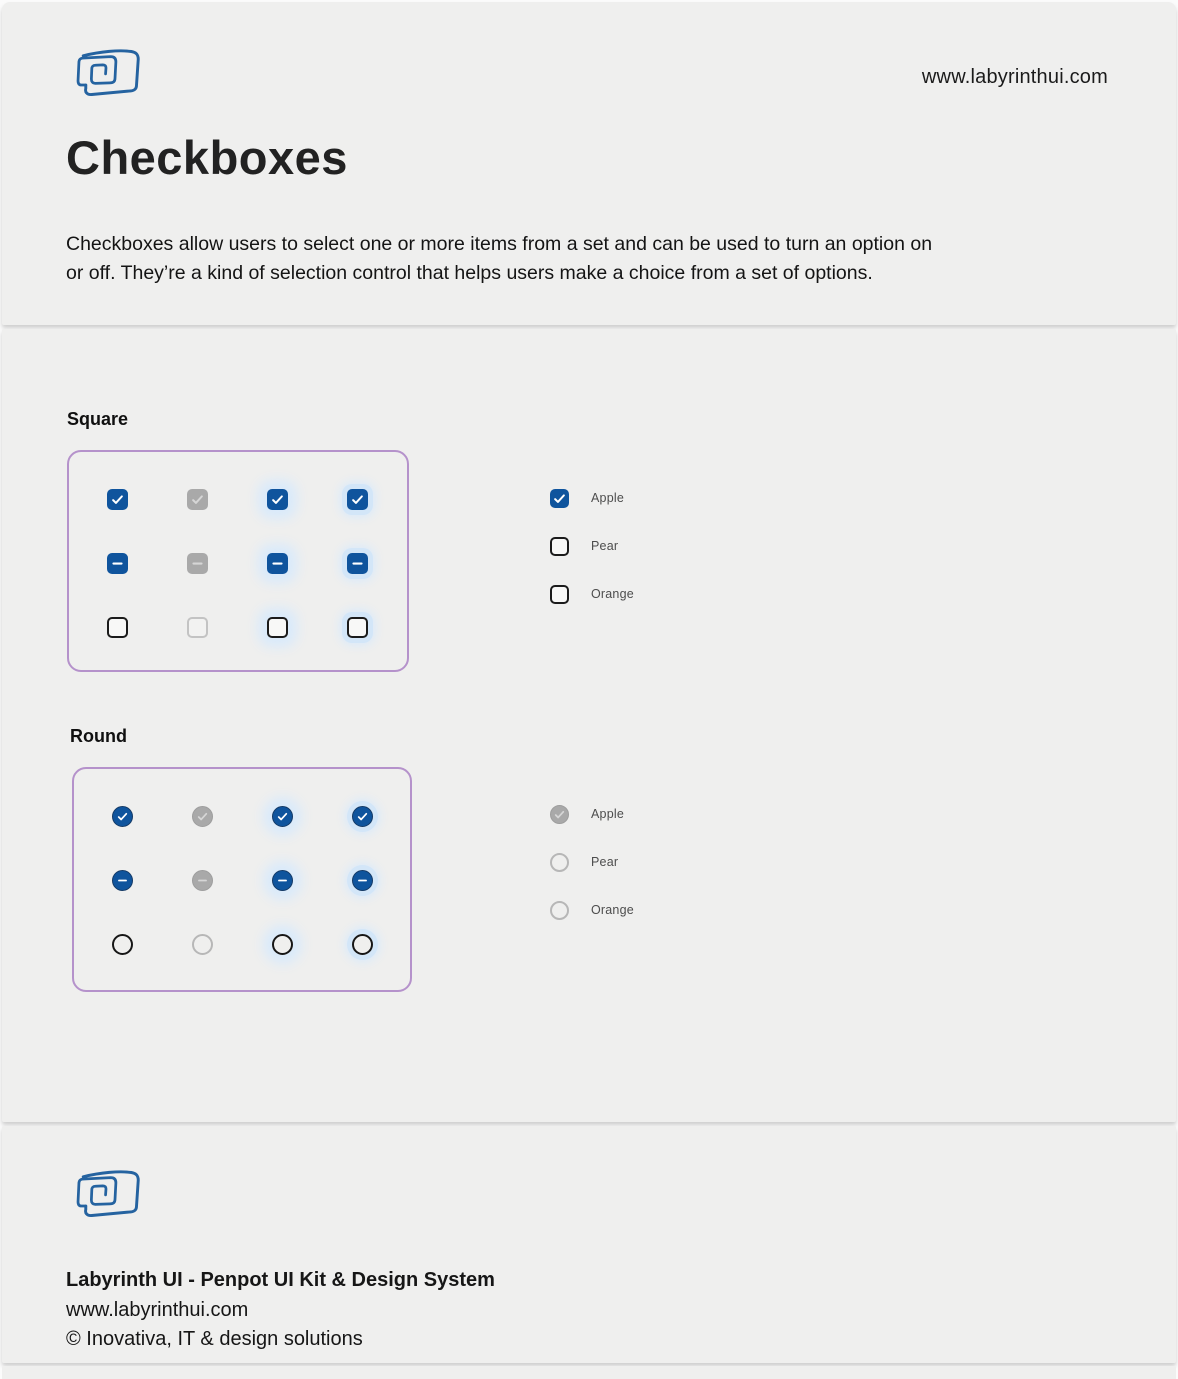 This screenshot has height=1379, width=1178. I want to click on round-option-row: Pear, so click(592, 862).